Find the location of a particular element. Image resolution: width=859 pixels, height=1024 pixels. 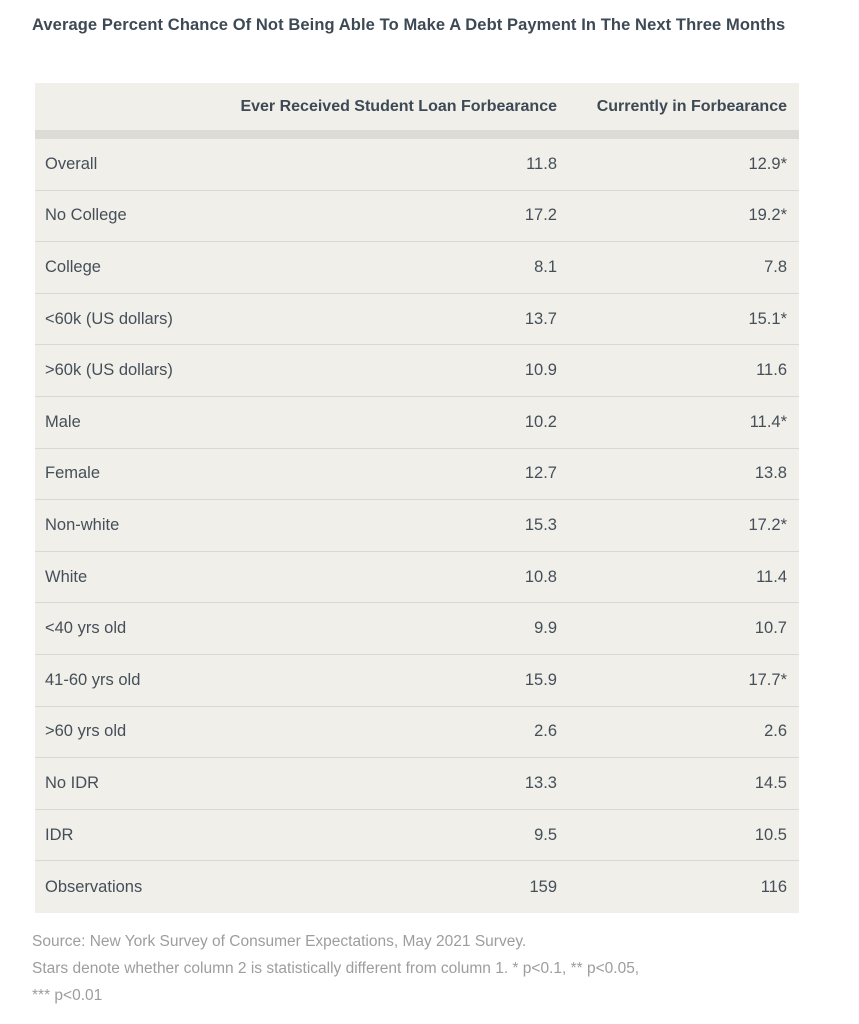

row-value-col2: 14.5 is located at coordinates (770, 782).